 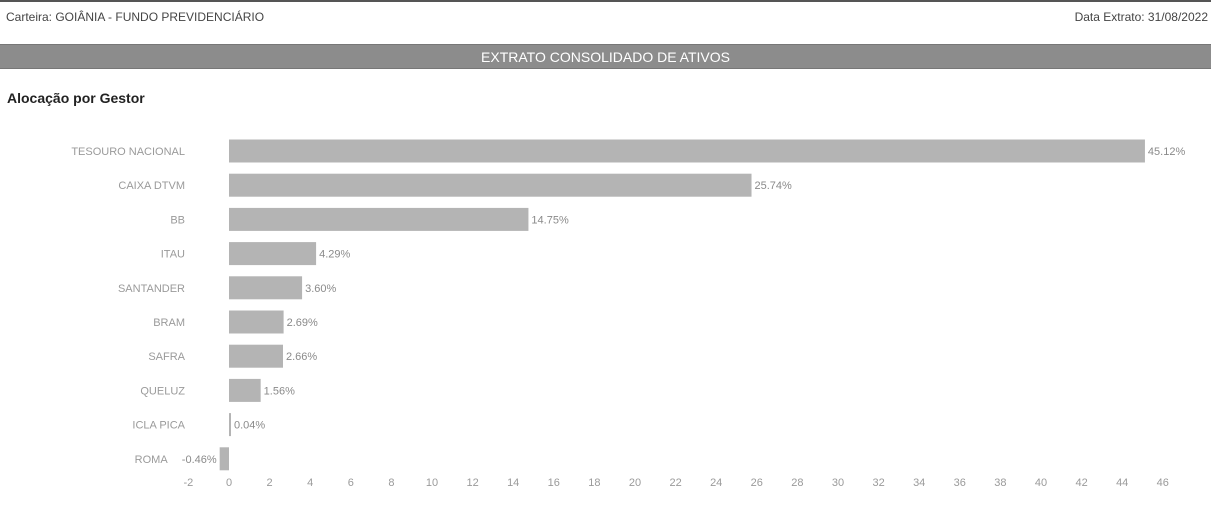 What do you see at coordinates (334, 255) in the screenshot?
I see `value-label: 4.29%` at bounding box center [334, 255].